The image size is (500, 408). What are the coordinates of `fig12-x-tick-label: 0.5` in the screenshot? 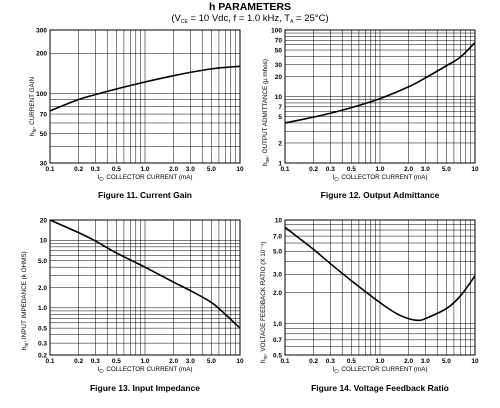 It's located at (351, 169).